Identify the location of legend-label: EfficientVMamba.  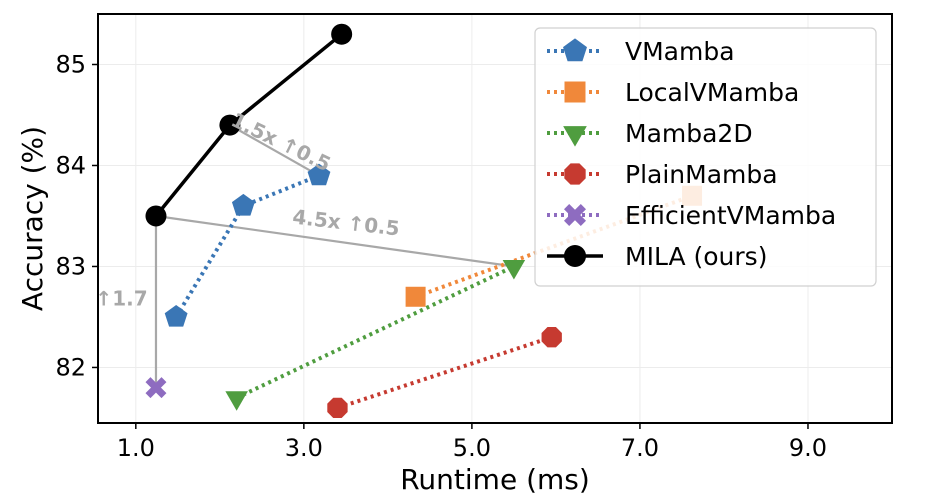
(730, 215).